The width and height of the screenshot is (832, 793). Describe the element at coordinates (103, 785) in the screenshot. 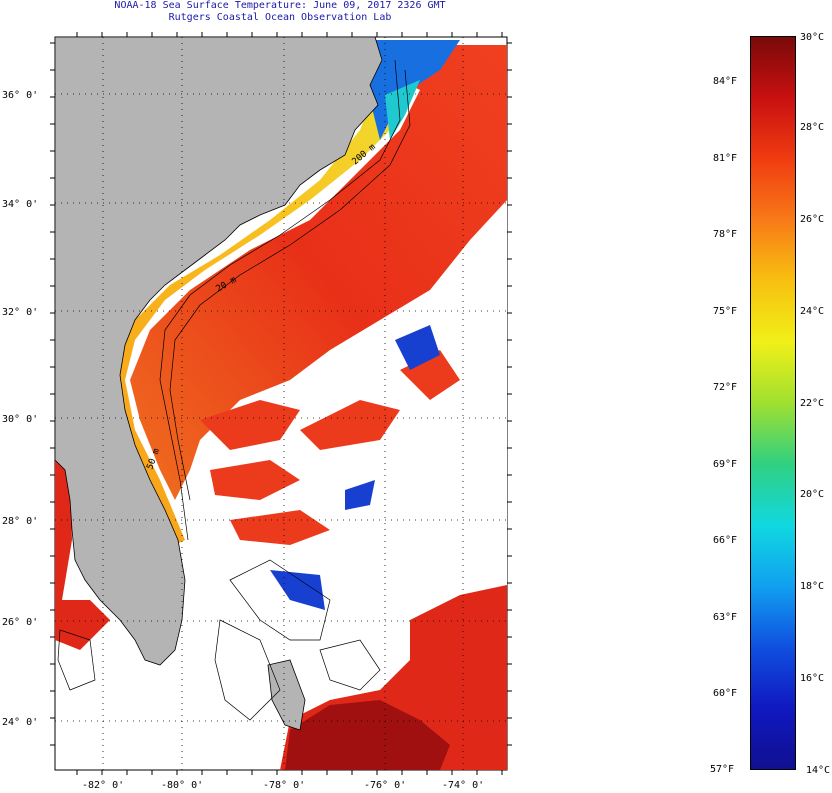

I see `lon-label: -82° 0'` at that location.